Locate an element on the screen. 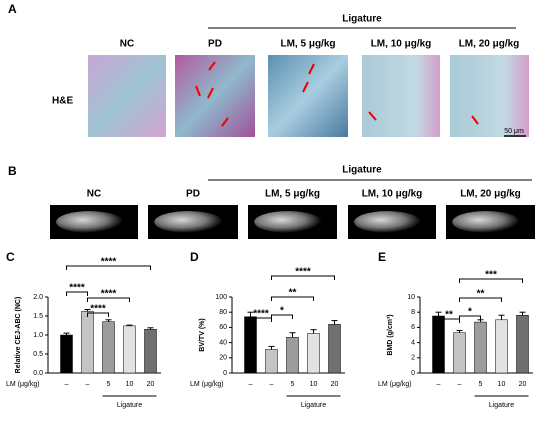 The image size is (550, 429). y-tick-label: 2.0 is located at coordinates (38, 297).